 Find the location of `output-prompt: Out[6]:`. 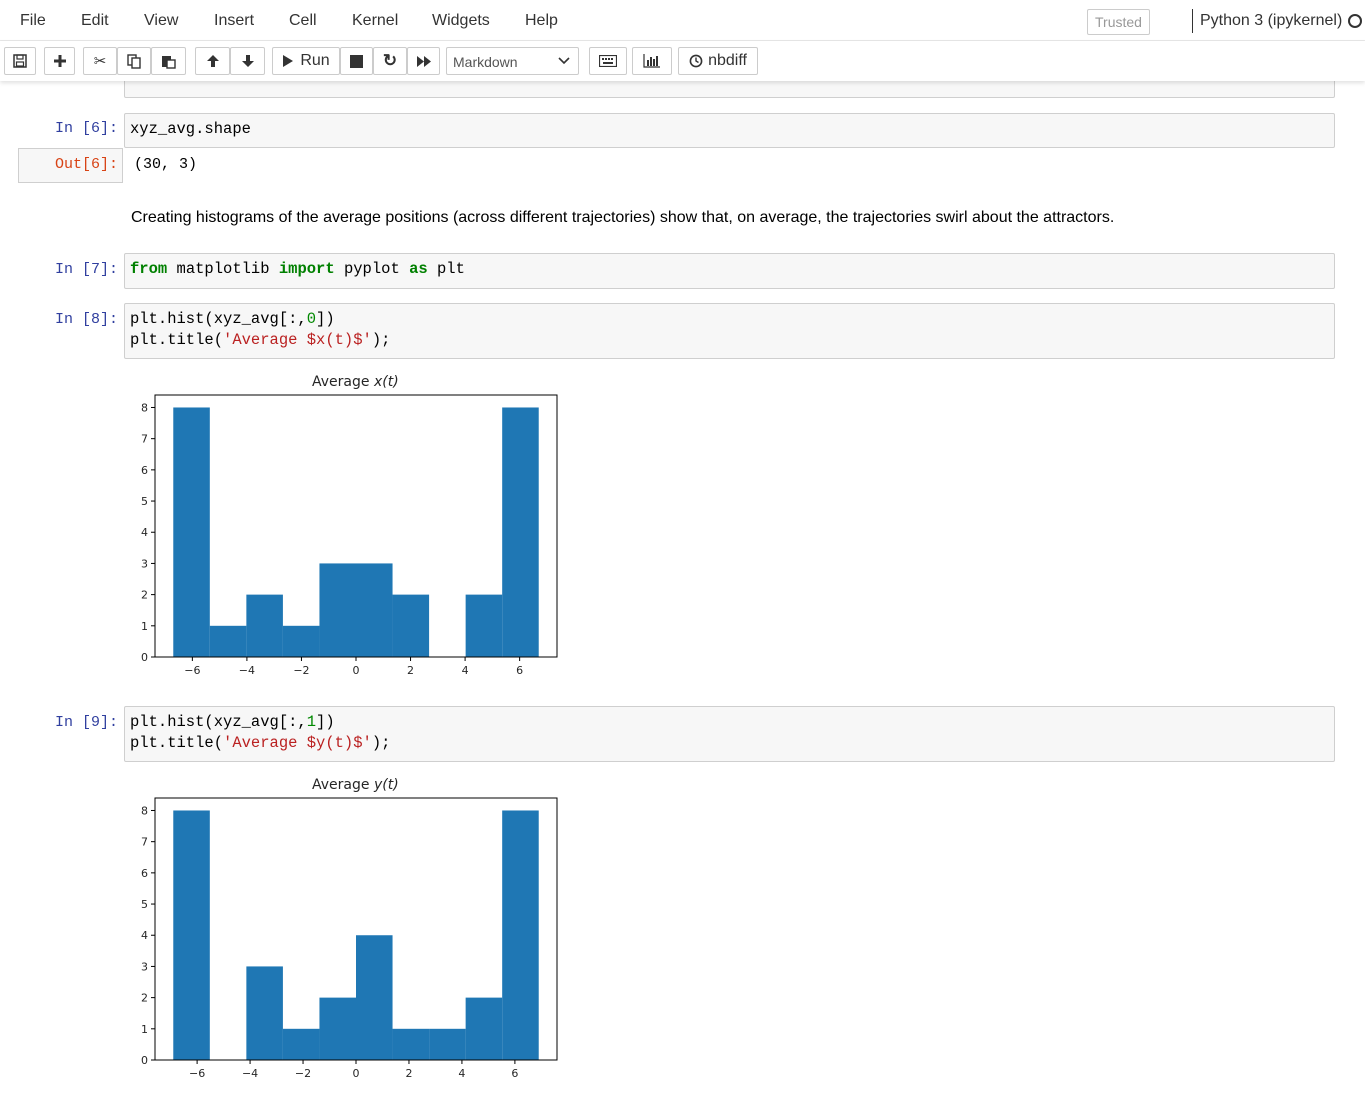

output-prompt: Out[6]: is located at coordinates (86, 164).